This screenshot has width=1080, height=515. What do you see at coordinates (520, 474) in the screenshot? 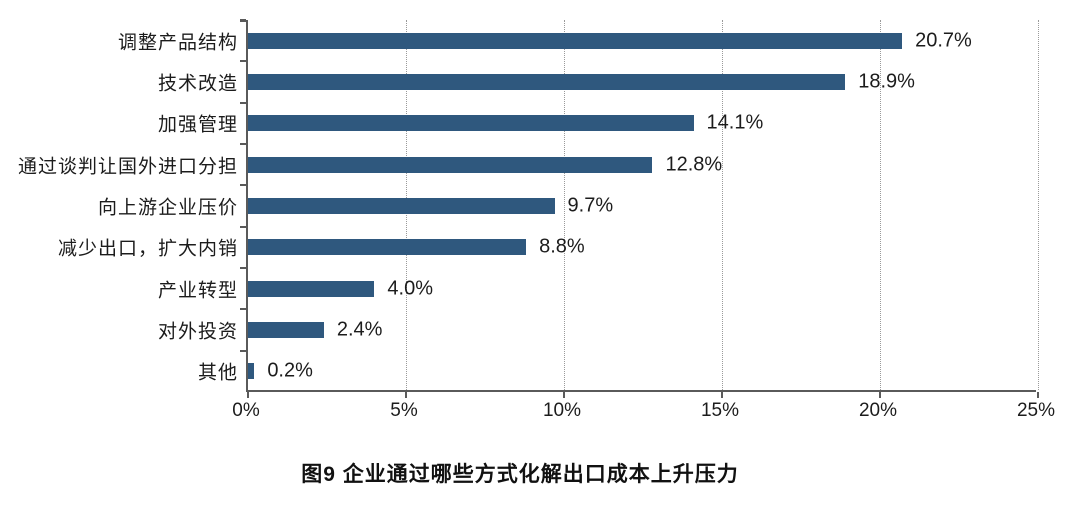
I see `chart-title: 图9 企业通过哪些方式化解出口成本上升压力` at bounding box center [520, 474].